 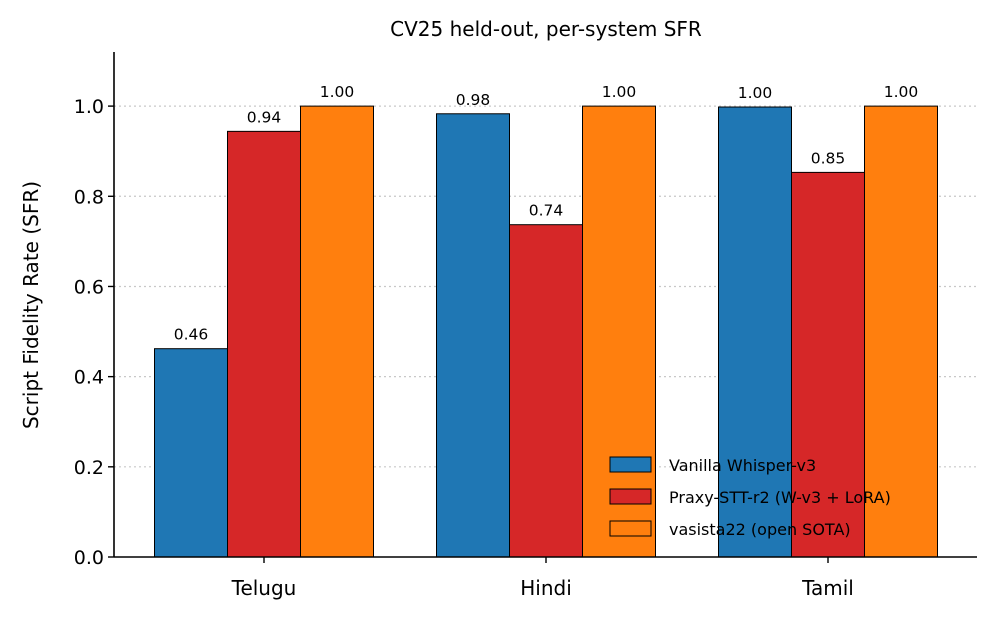 I want to click on x-tick-label: Hindi, so click(x=546, y=588).